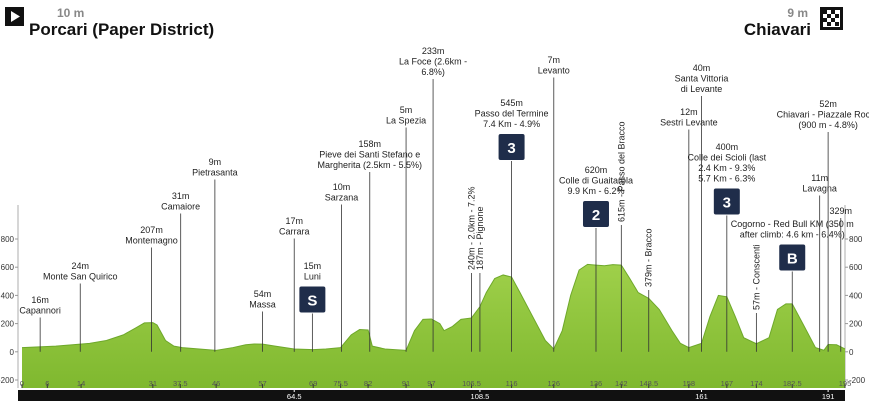 The height and width of the screenshot is (407, 869). What do you see at coordinates (756, 277) in the screenshot?
I see `annotation-text: 57m - Conscenti` at bounding box center [756, 277].